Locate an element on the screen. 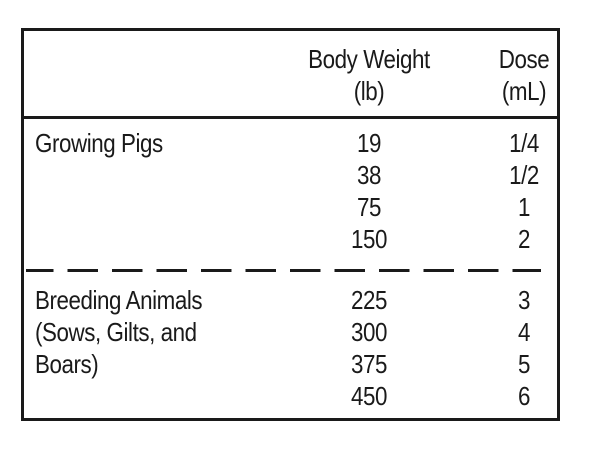 This screenshot has height=453, width=601. weight-value: 150 is located at coordinates (369, 239).